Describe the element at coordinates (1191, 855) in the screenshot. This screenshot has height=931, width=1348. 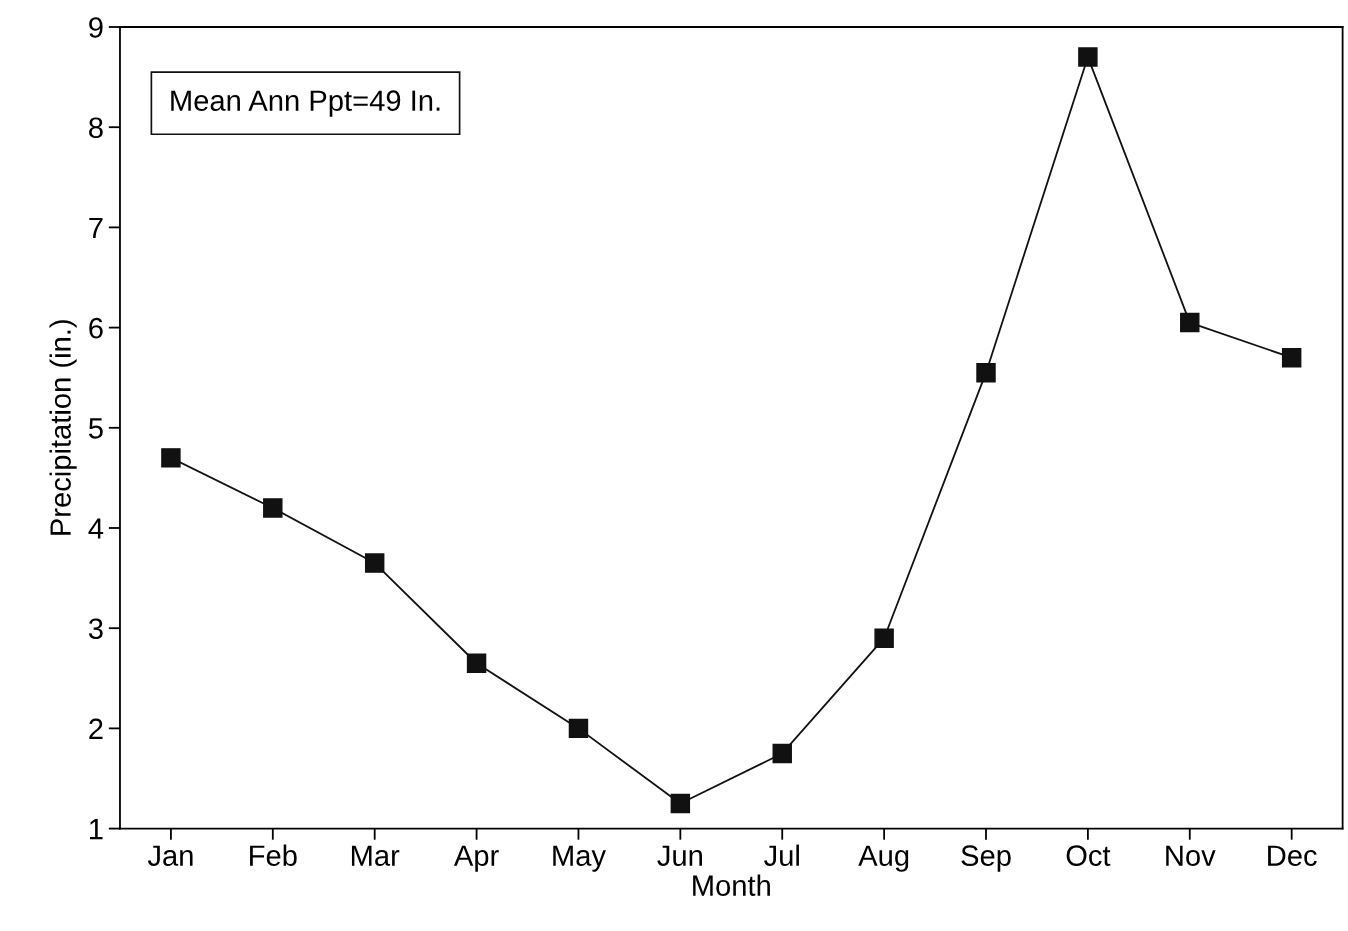
I see `x-tick-label: Nov` at that location.